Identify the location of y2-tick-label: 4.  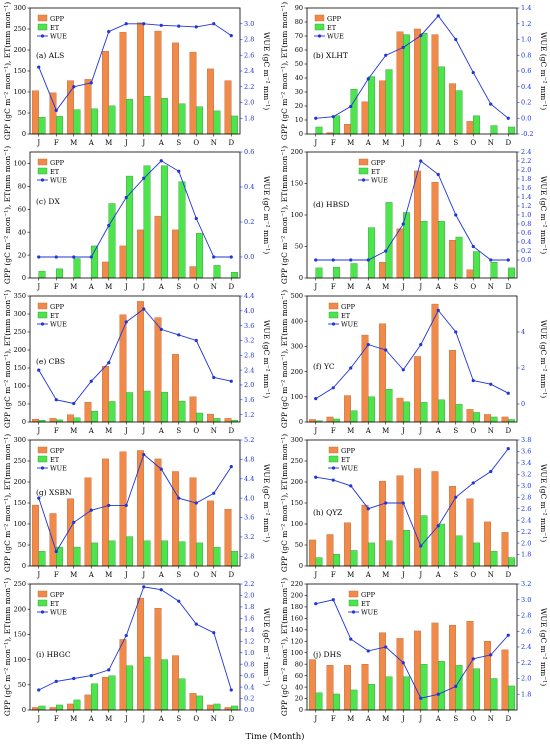
(523, 332).